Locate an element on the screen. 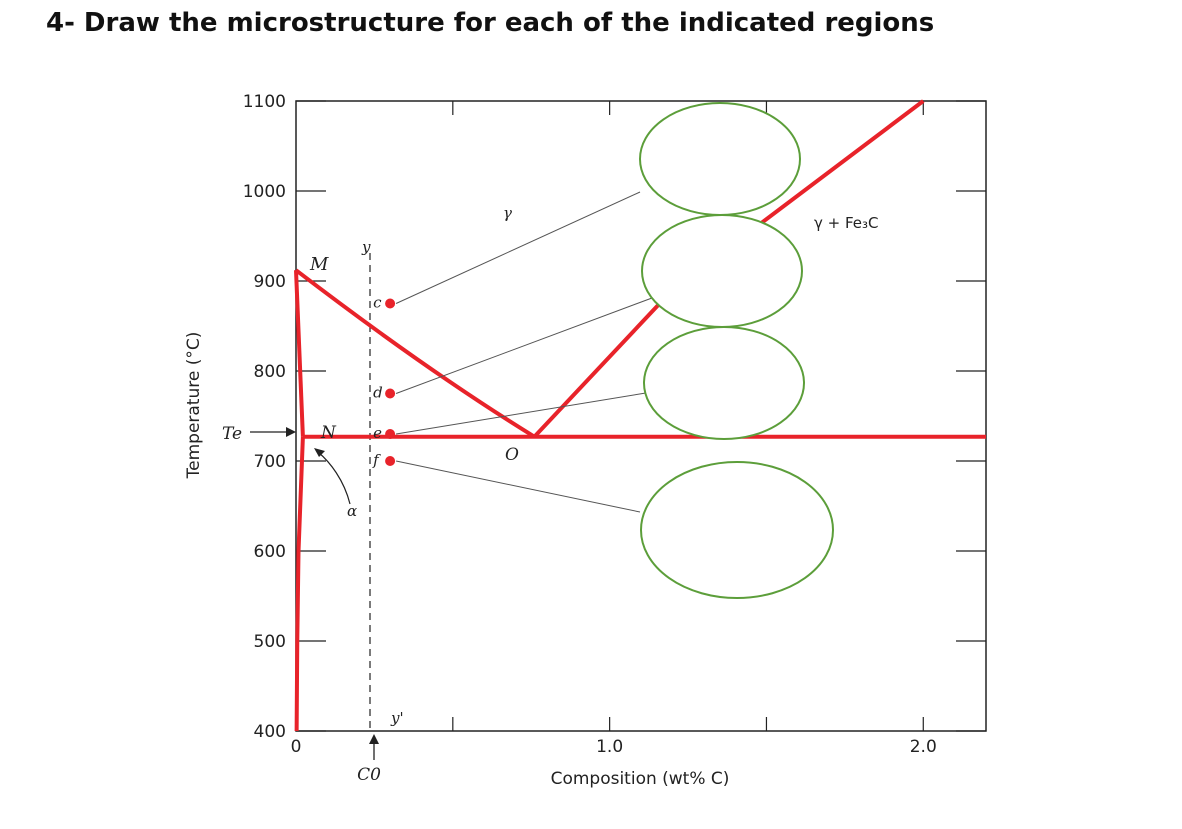  answer-circle-d is located at coordinates (722, 271).